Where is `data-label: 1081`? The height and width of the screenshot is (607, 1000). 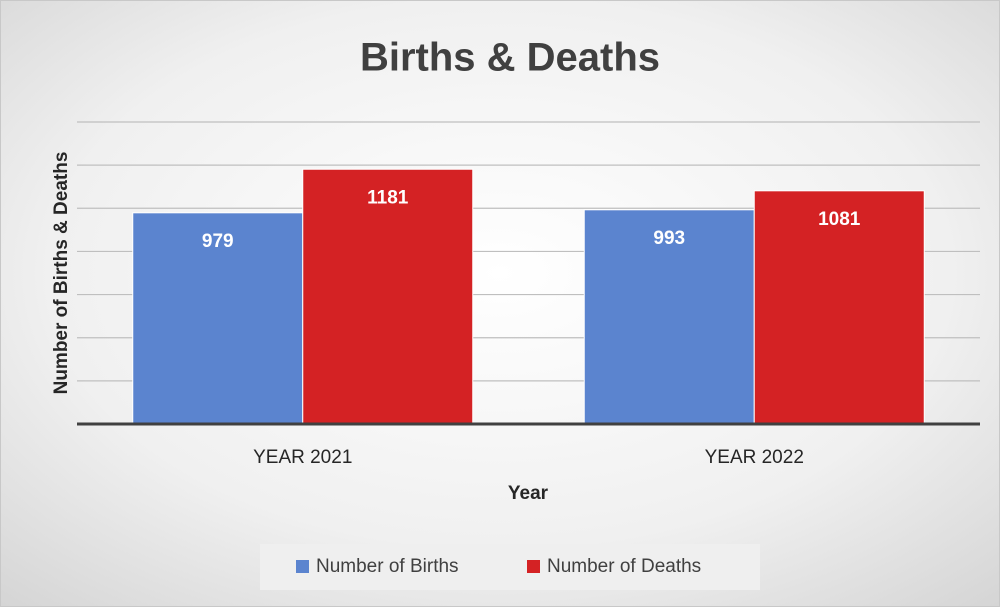
data-label: 1081 is located at coordinates (839, 219).